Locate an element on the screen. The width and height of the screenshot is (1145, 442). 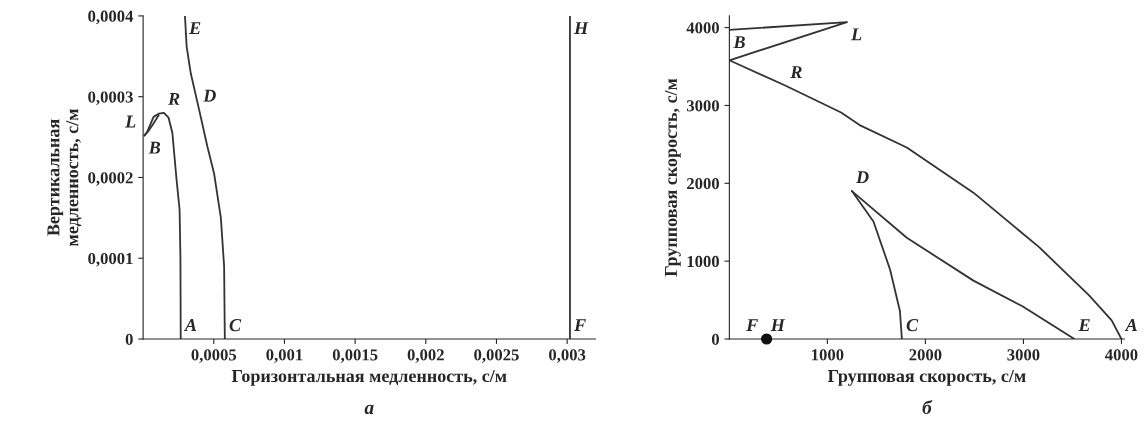
x-tick-label: 0,003 is located at coordinates (567, 356).